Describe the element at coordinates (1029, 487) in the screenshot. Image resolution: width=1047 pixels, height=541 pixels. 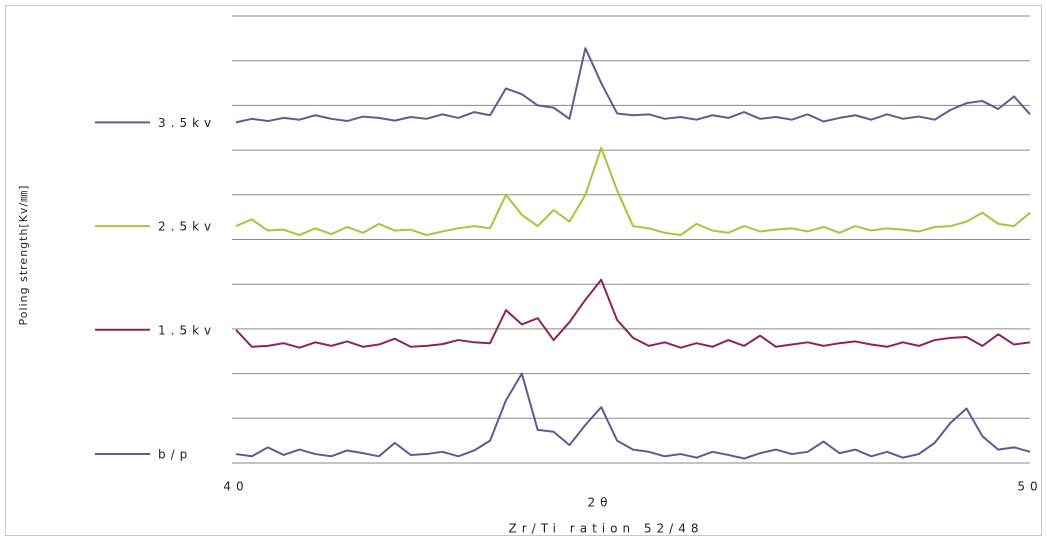
I see `x-tick-label: 50` at that location.